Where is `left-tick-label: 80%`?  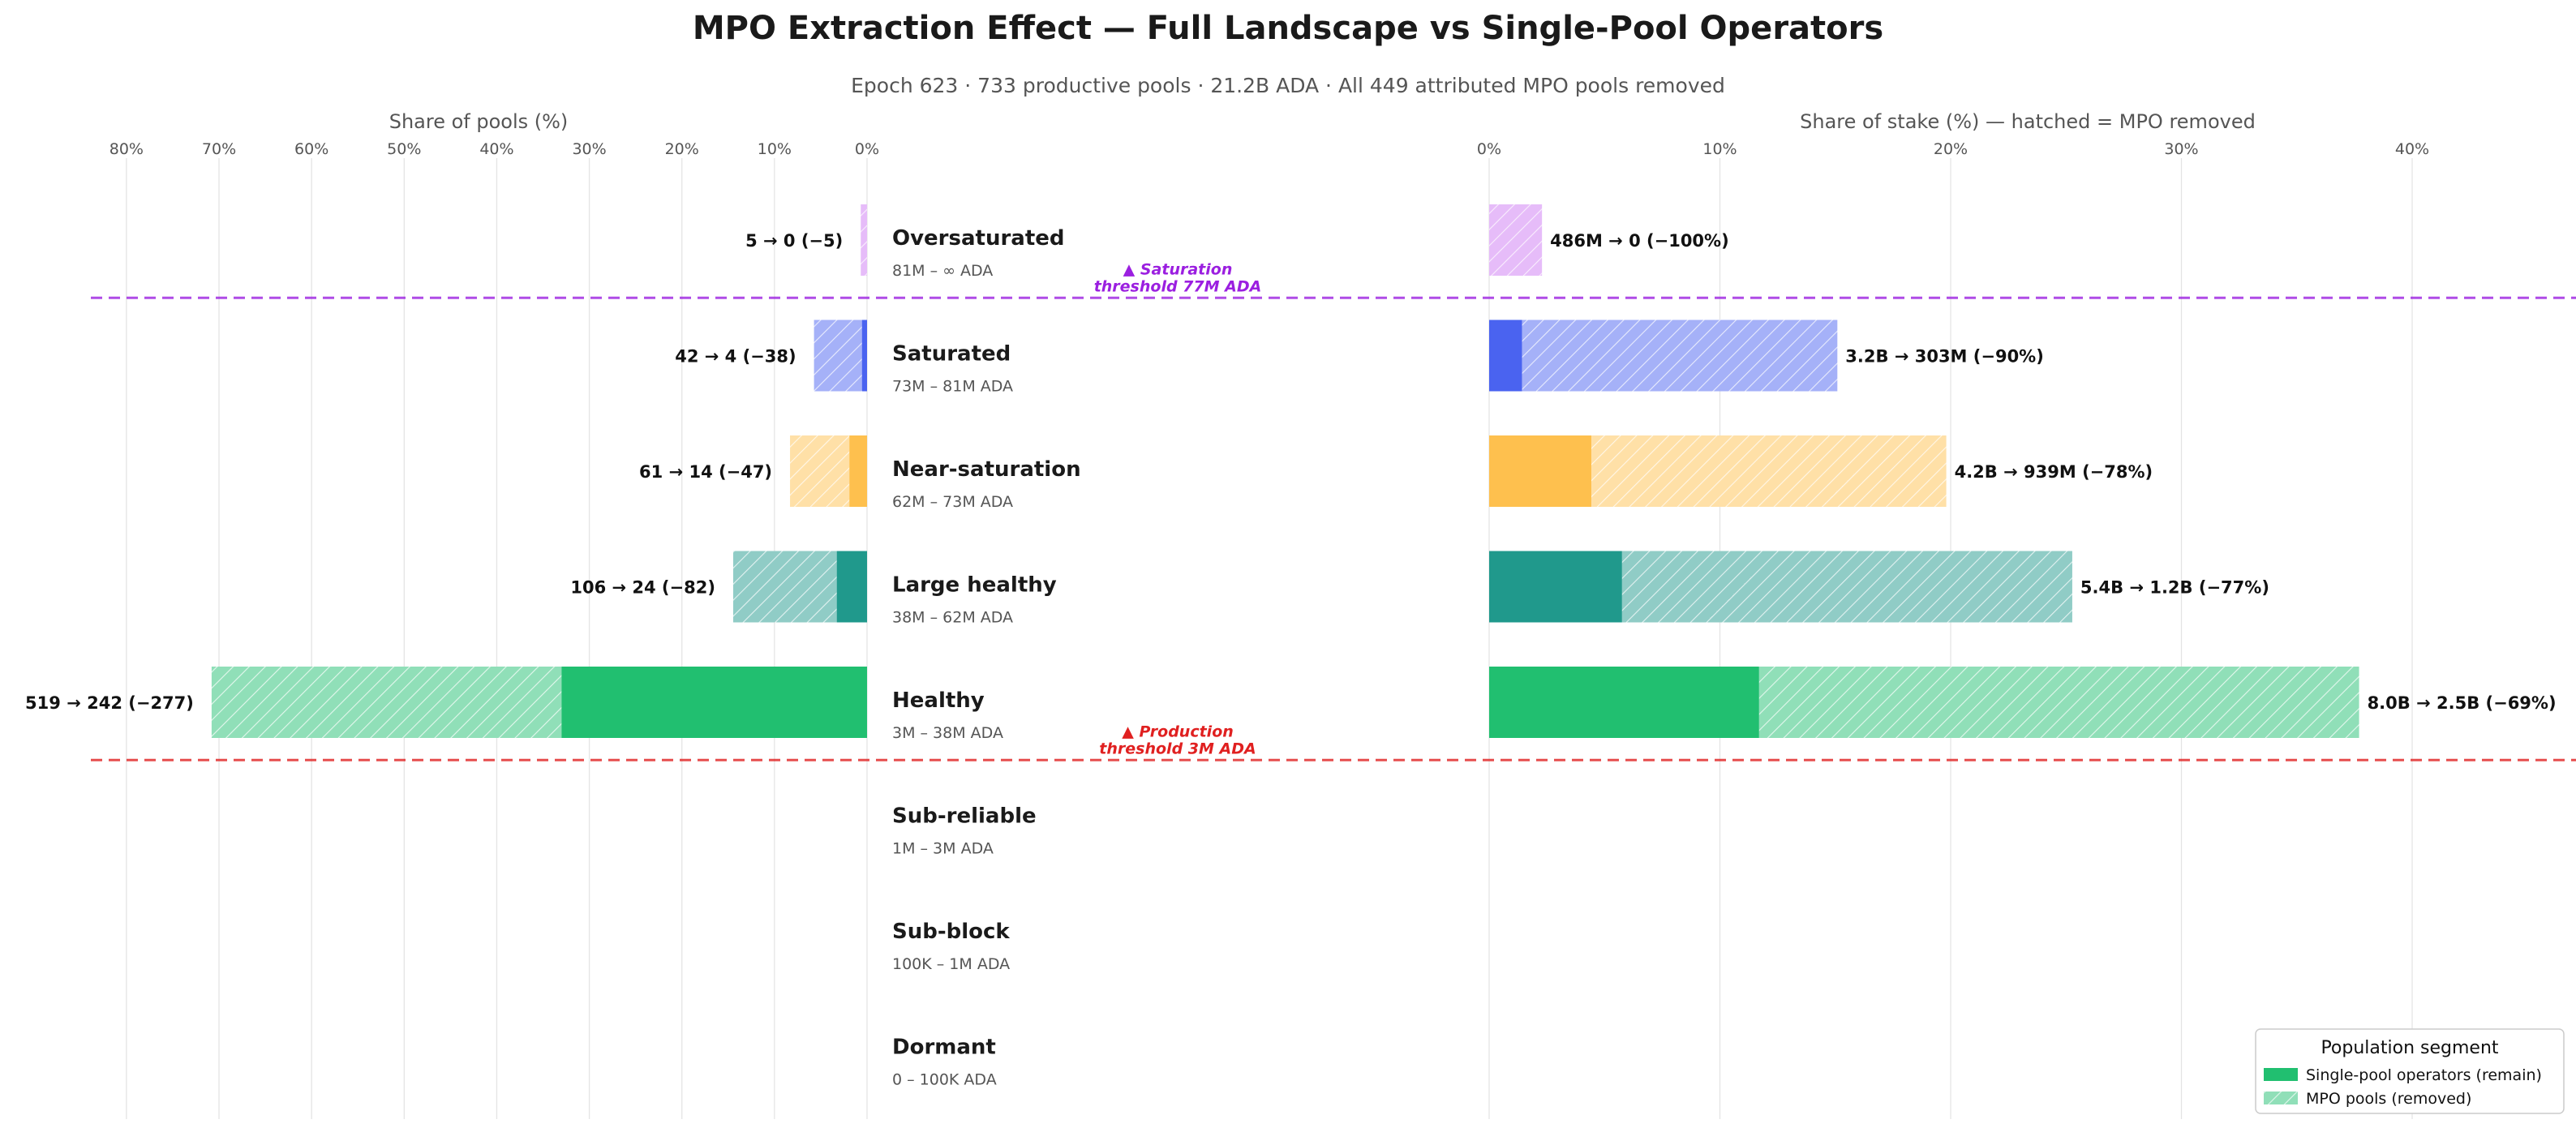
left-tick-label: 80% is located at coordinates (126, 149).